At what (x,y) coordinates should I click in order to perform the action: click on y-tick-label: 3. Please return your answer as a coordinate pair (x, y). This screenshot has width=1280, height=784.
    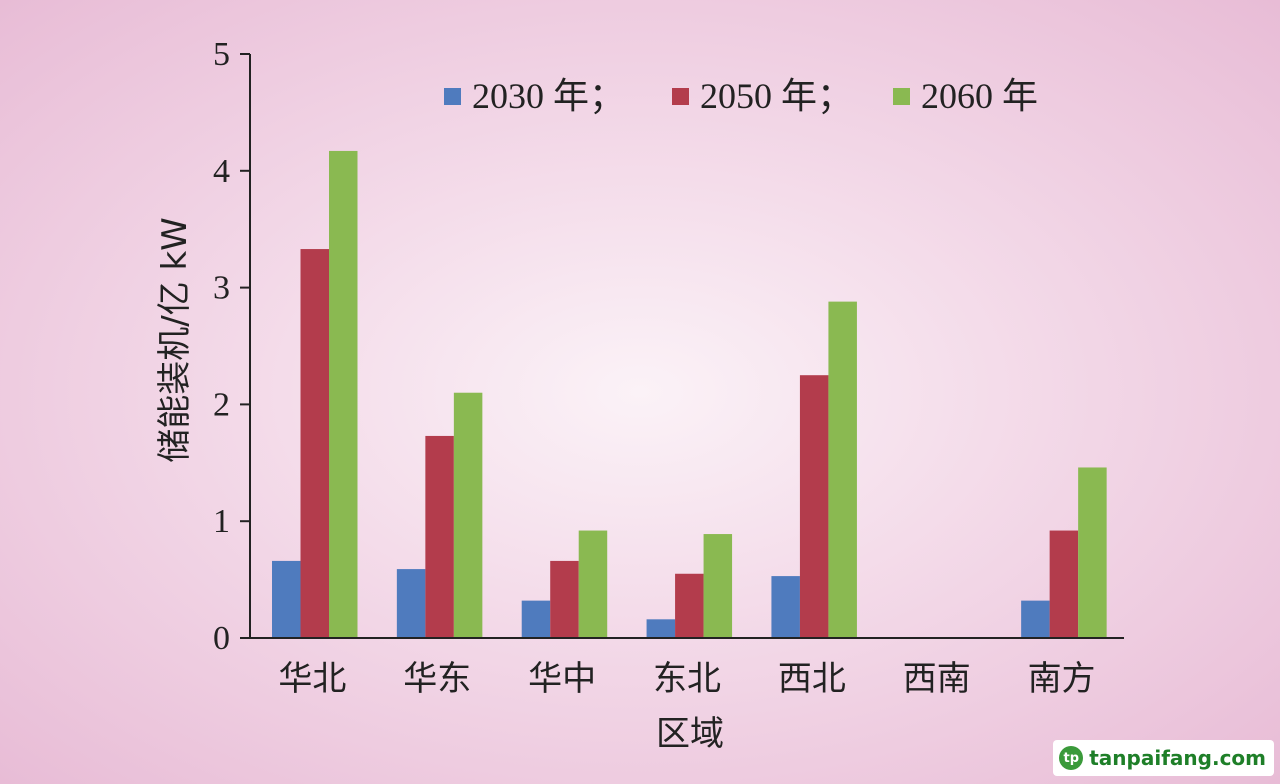
    Looking at the image, I should click on (221, 288).